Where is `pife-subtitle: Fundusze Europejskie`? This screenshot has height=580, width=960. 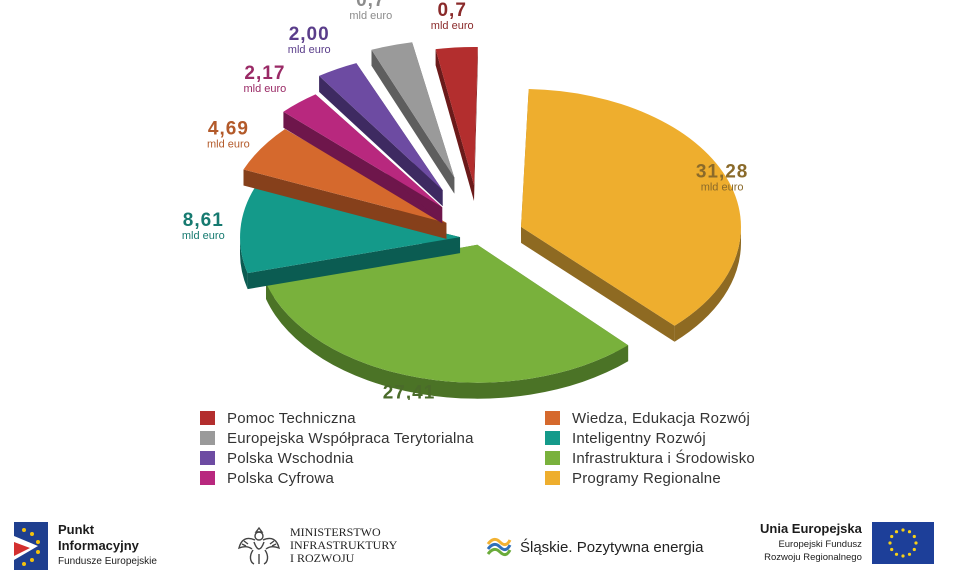 pife-subtitle: Fundusze Europejskie is located at coordinates (107, 561).